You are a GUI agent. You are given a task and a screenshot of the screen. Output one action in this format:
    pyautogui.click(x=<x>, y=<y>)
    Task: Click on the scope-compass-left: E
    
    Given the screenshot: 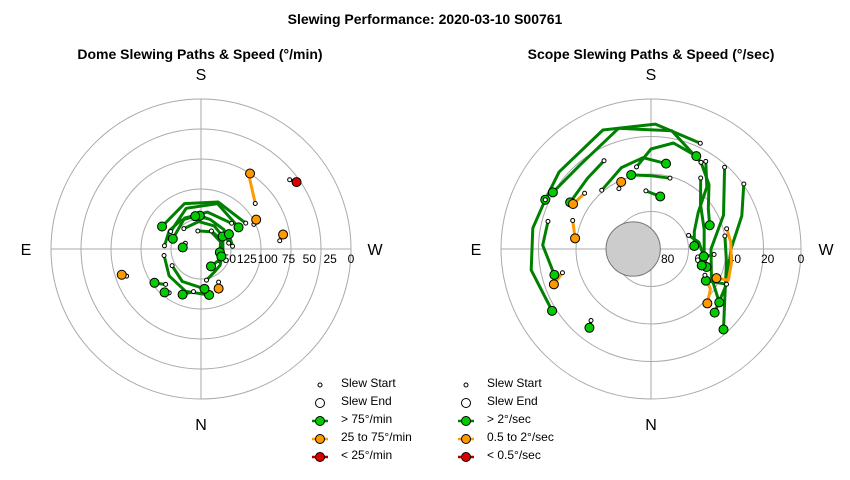 What is the action you would take?
    pyautogui.click(x=476, y=250)
    